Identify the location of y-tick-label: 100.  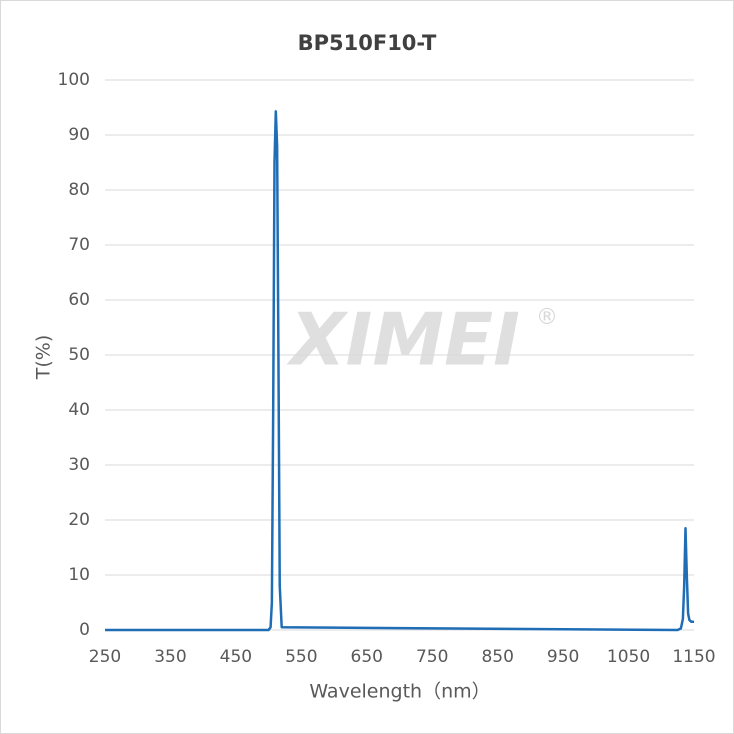
(74, 80).